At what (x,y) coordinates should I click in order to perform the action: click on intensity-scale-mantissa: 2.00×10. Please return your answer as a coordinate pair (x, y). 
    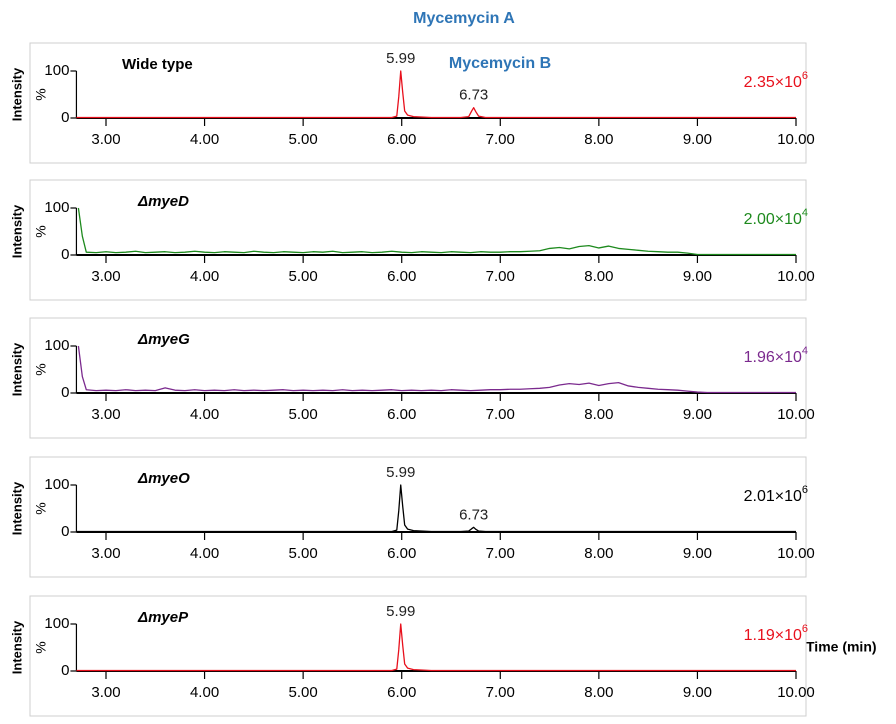
    Looking at the image, I should click on (773, 219).